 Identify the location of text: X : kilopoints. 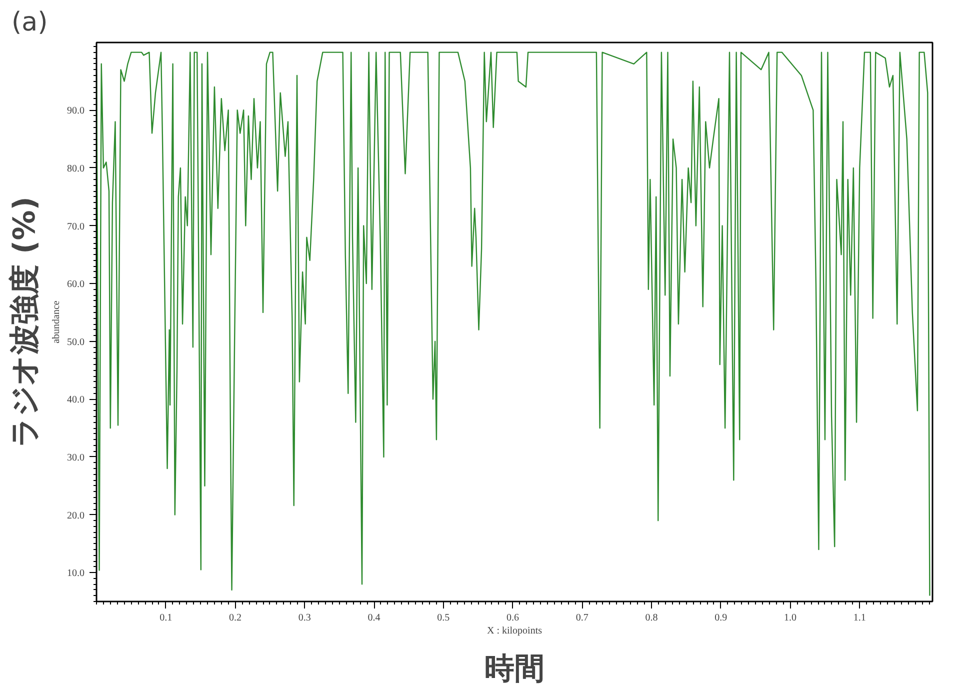
(514, 631).